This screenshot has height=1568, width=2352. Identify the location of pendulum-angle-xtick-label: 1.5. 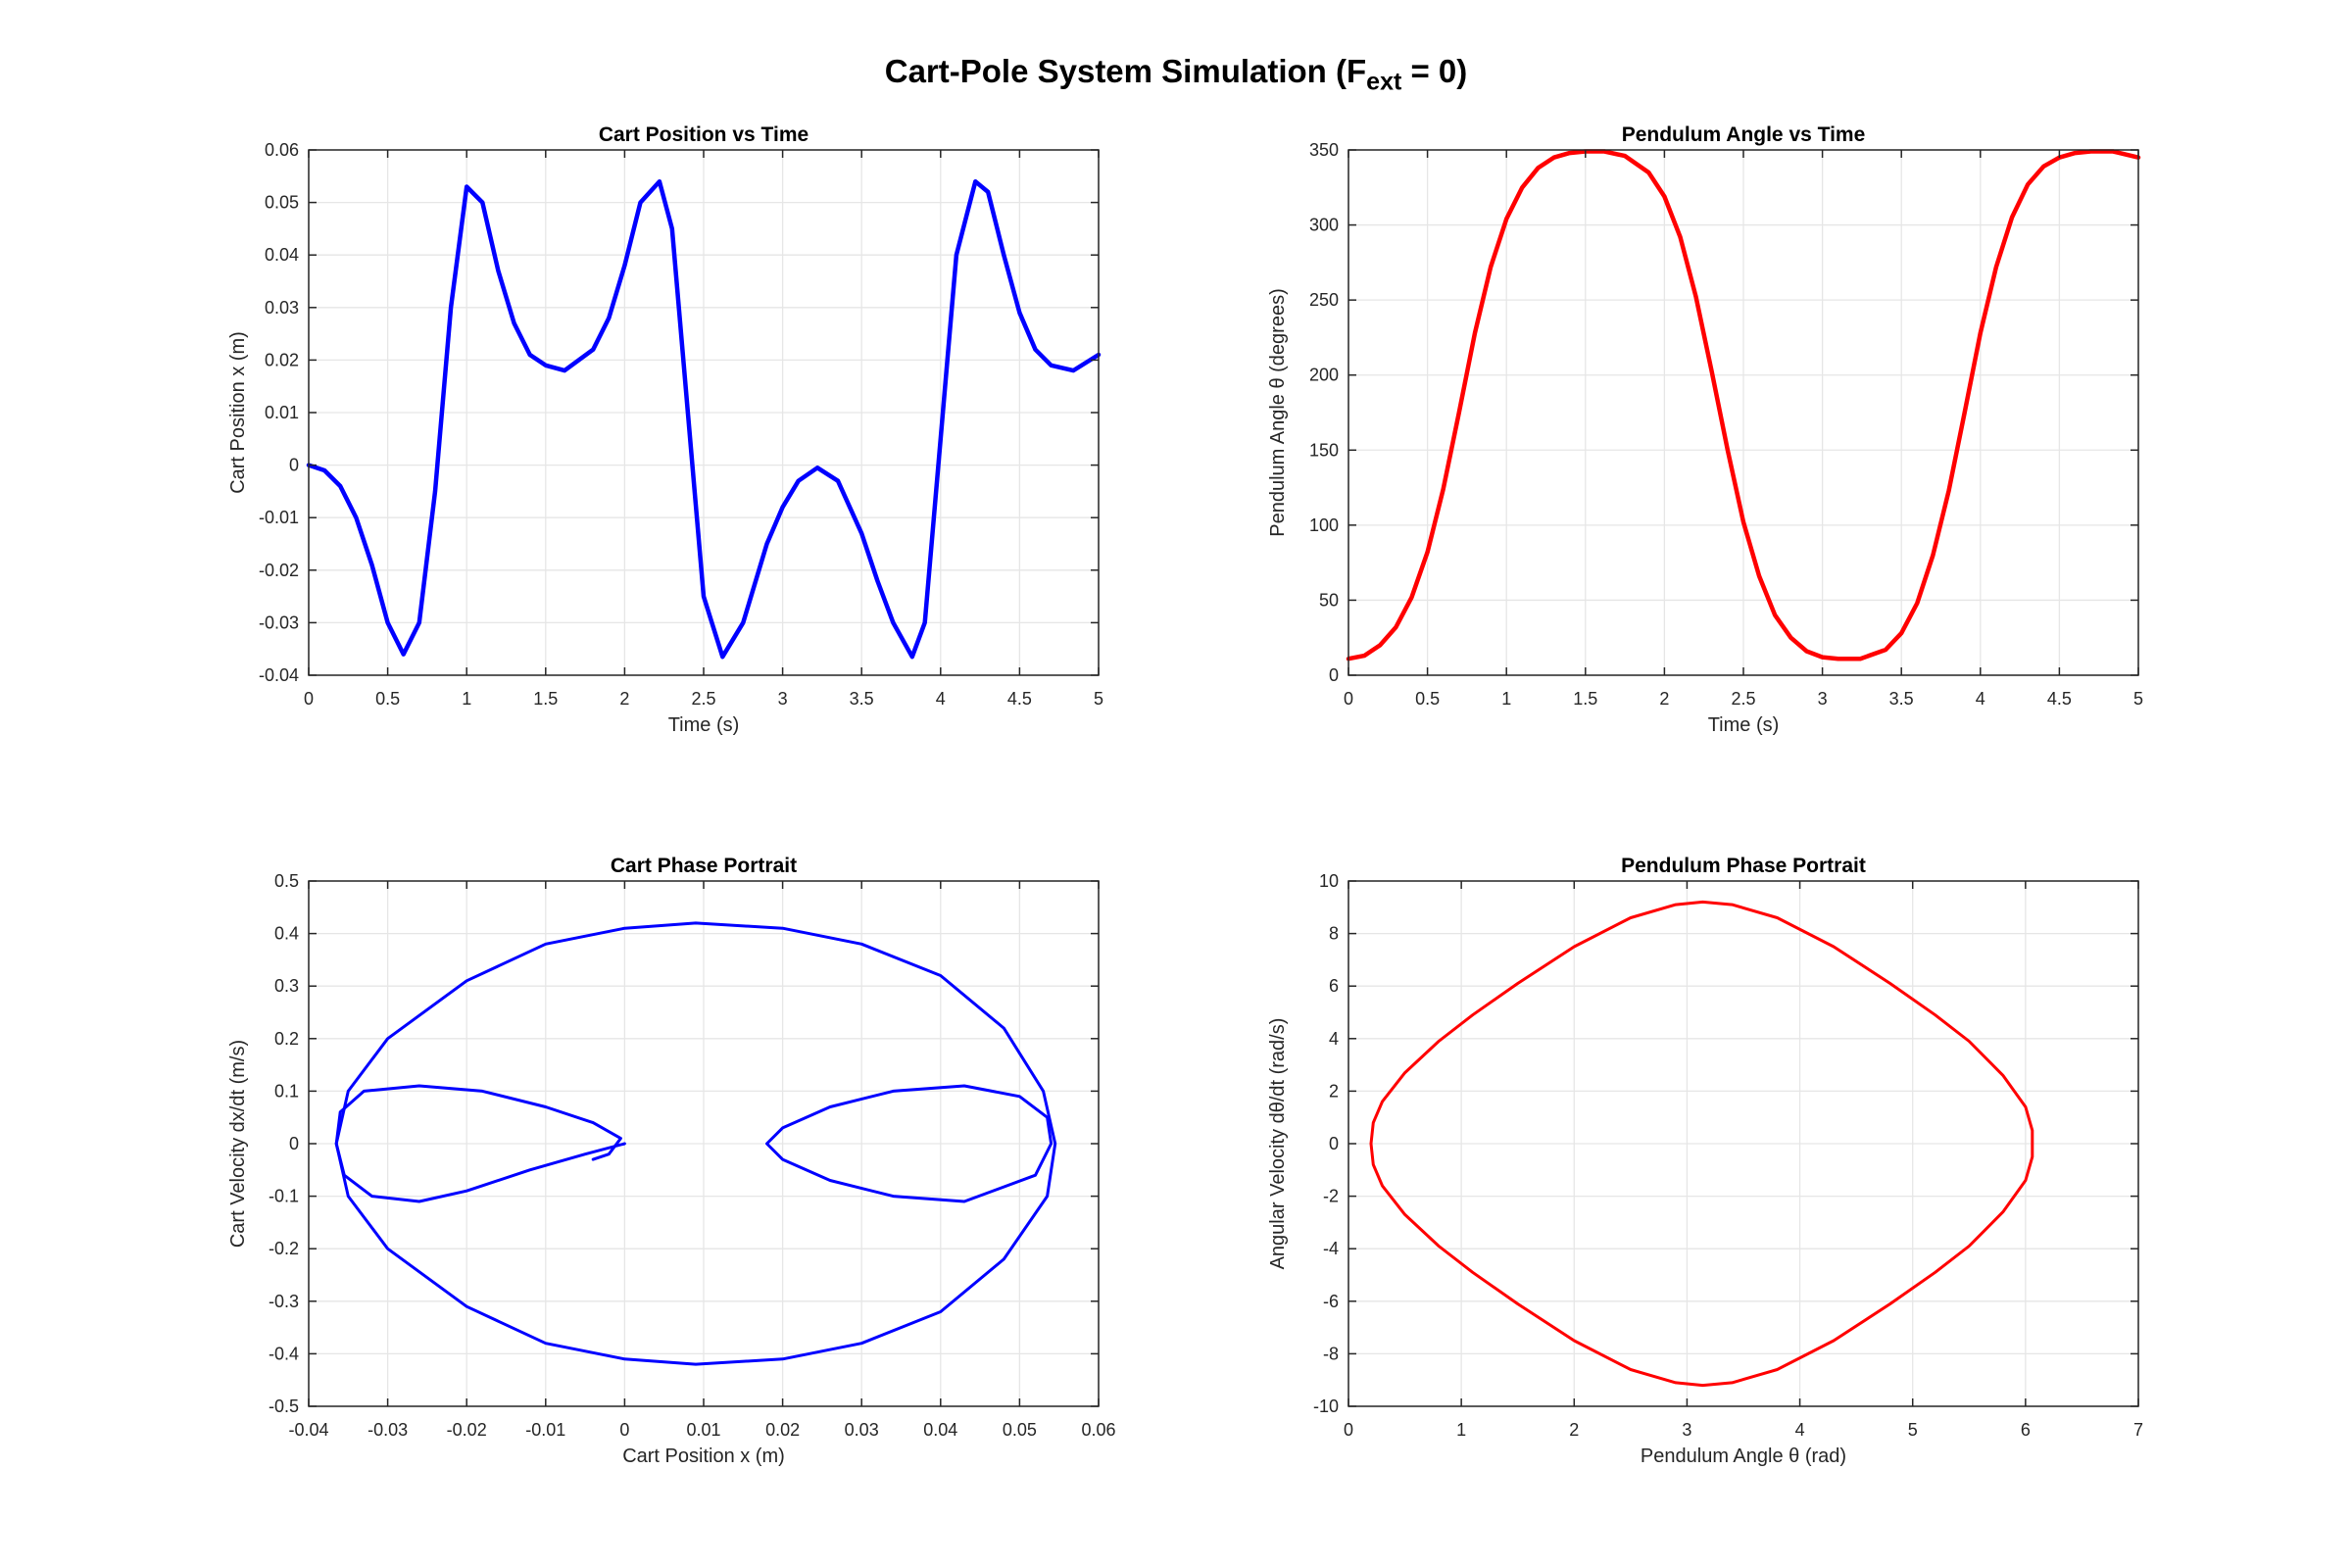
(1585, 699).